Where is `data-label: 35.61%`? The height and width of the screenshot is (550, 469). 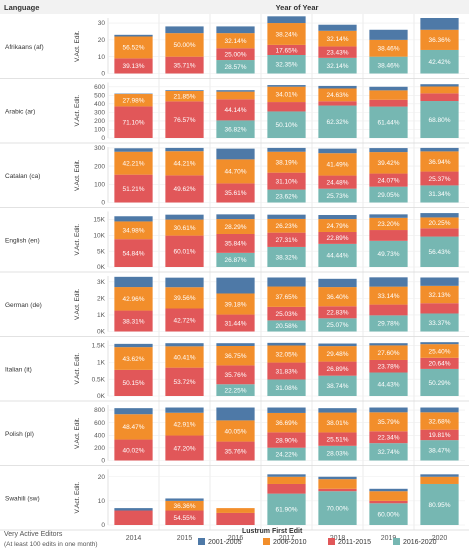
data-label: 35.61% is located at coordinates (235, 193).